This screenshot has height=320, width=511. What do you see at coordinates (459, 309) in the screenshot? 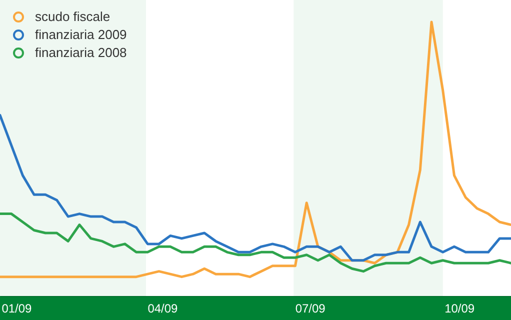
I see `x-tick-label: 10/09` at bounding box center [459, 309].